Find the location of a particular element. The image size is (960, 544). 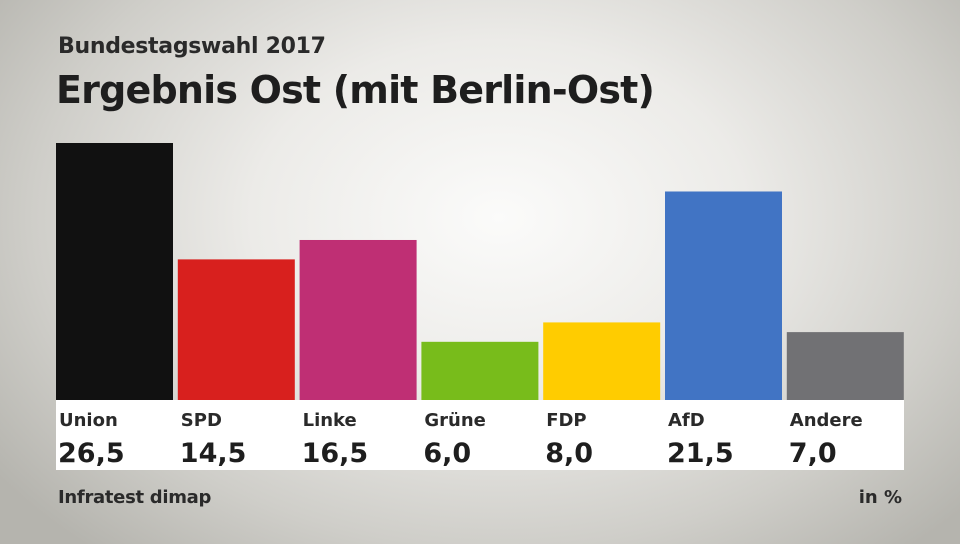

unit-label: in % is located at coordinates (880, 497).